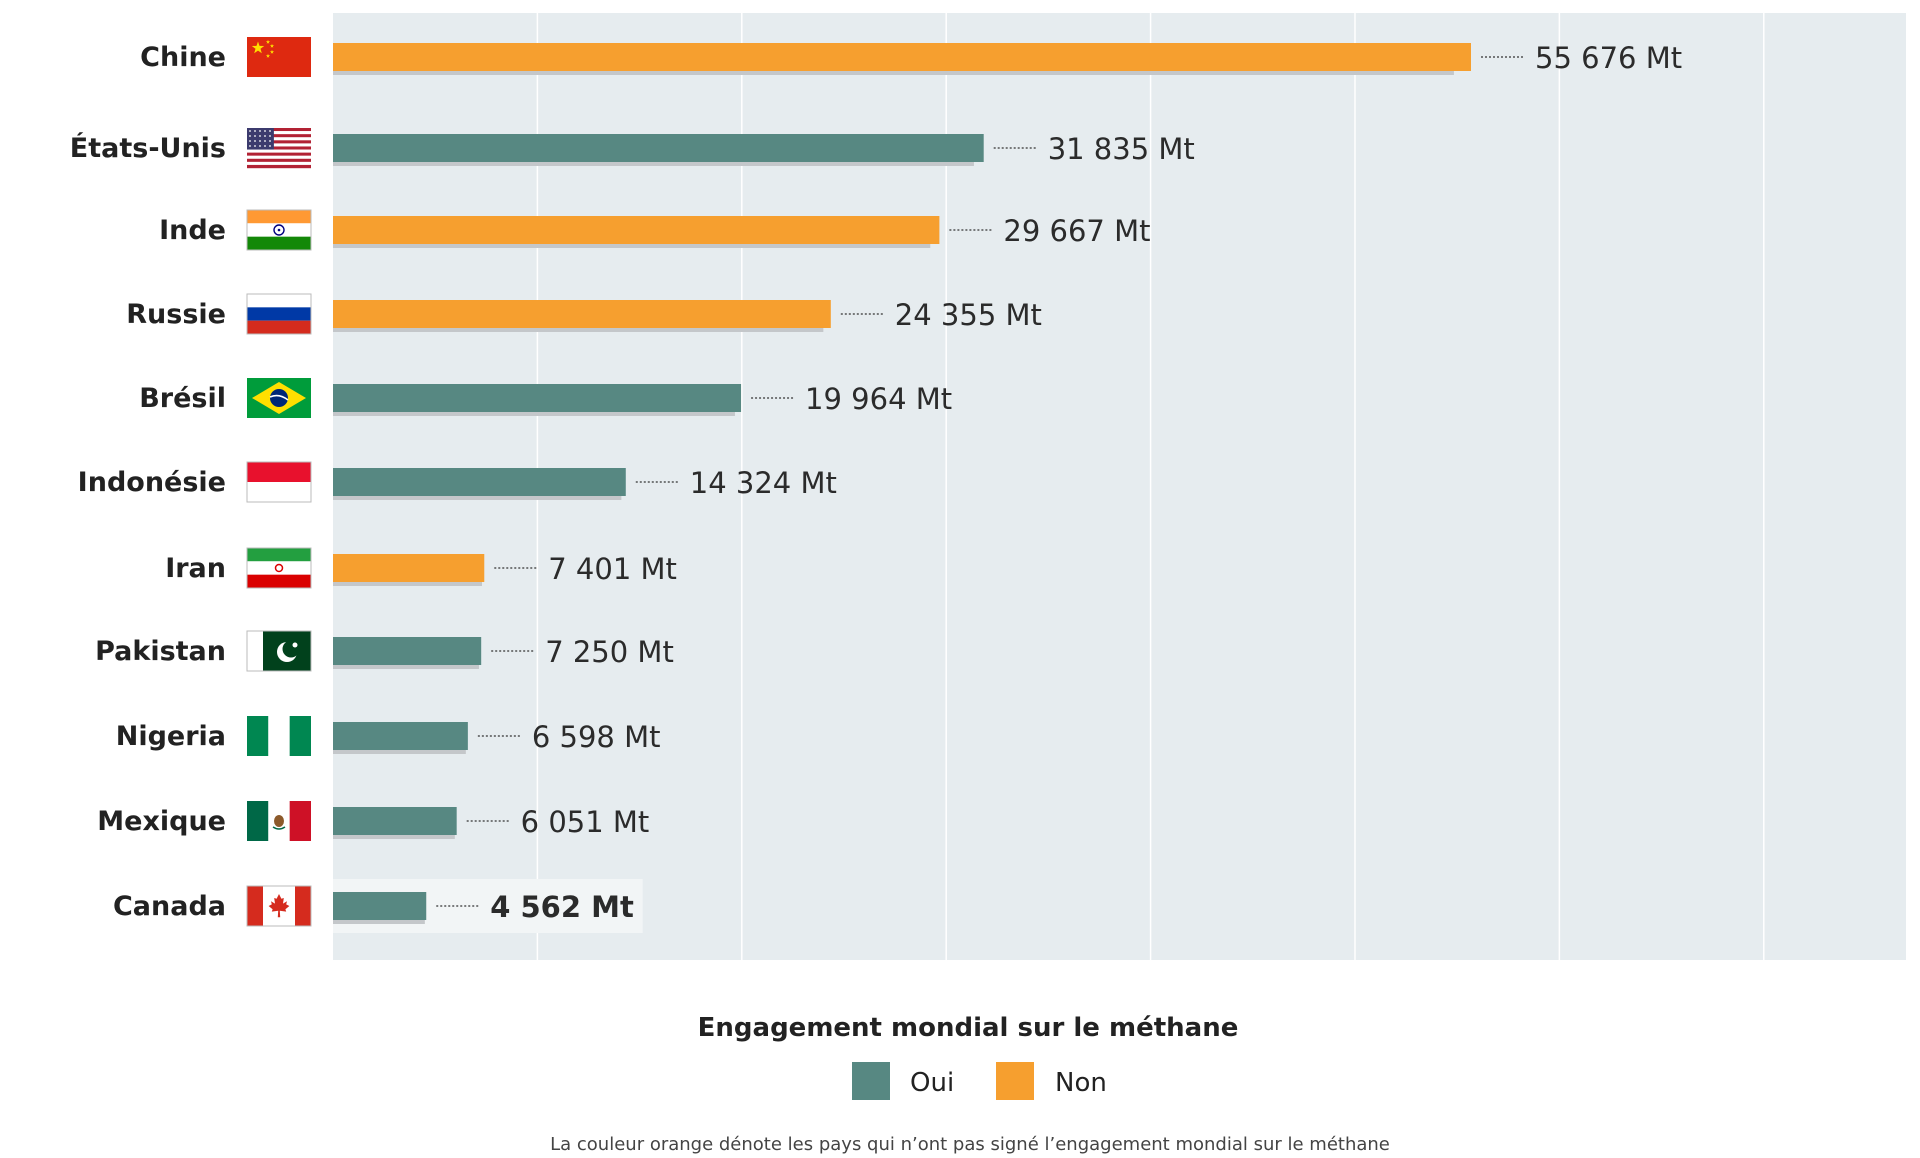  I want to click on legend-swatch-non, so click(1015, 1081).